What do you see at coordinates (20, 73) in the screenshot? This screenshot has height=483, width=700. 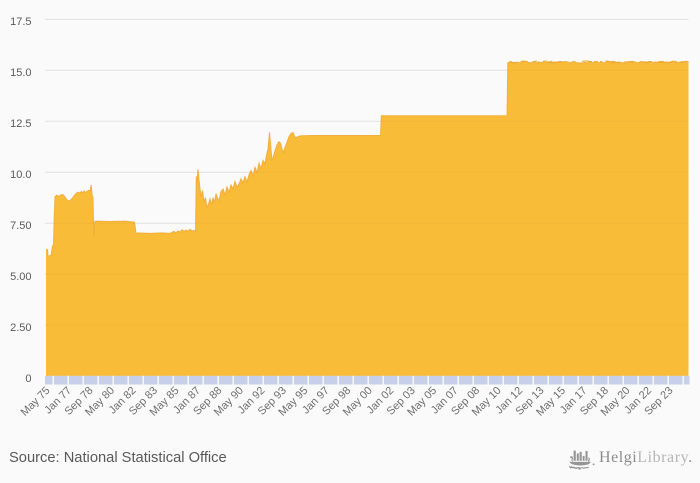 I see `svg-text: 15.0` at bounding box center [20, 73].